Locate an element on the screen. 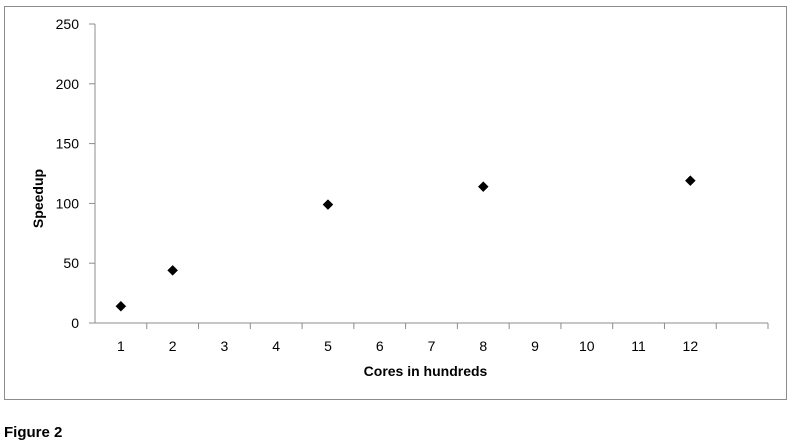  y-tick-label: 100 is located at coordinates (68, 203).